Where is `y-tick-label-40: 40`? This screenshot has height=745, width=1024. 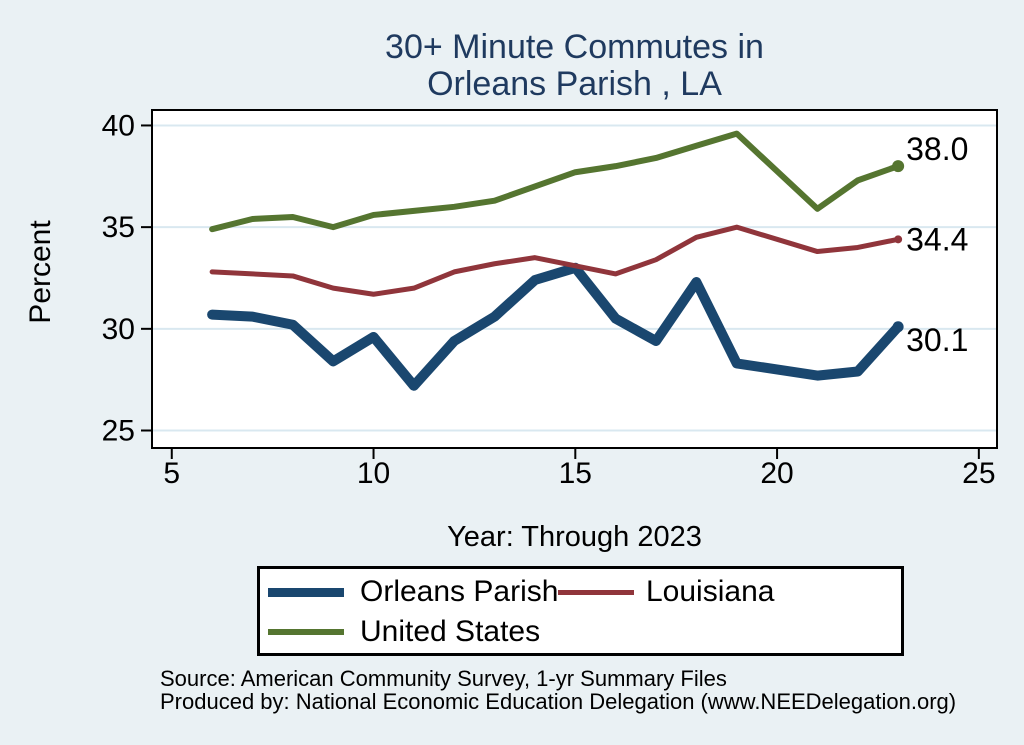 y-tick-label-40: 40 is located at coordinates (118, 125).